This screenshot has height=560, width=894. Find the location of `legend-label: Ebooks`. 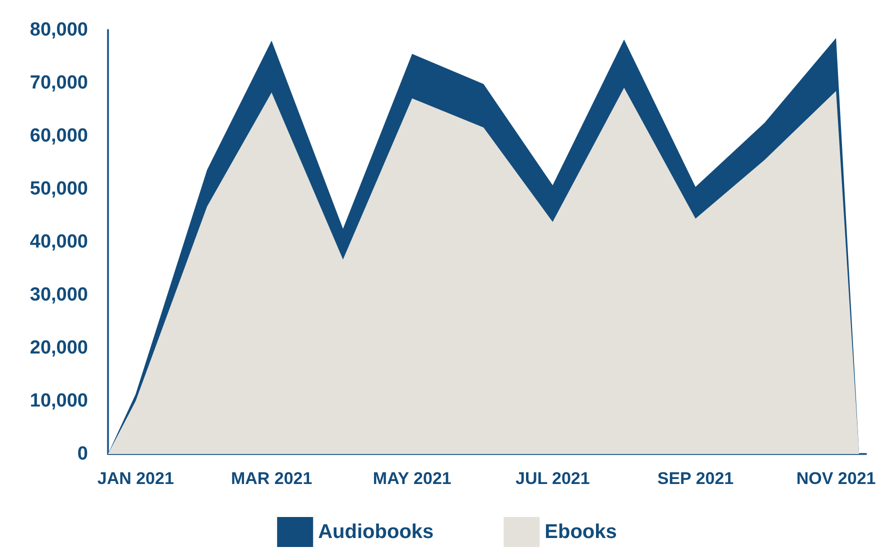

legend-label: Ebooks is located at coordinates (580, 532).